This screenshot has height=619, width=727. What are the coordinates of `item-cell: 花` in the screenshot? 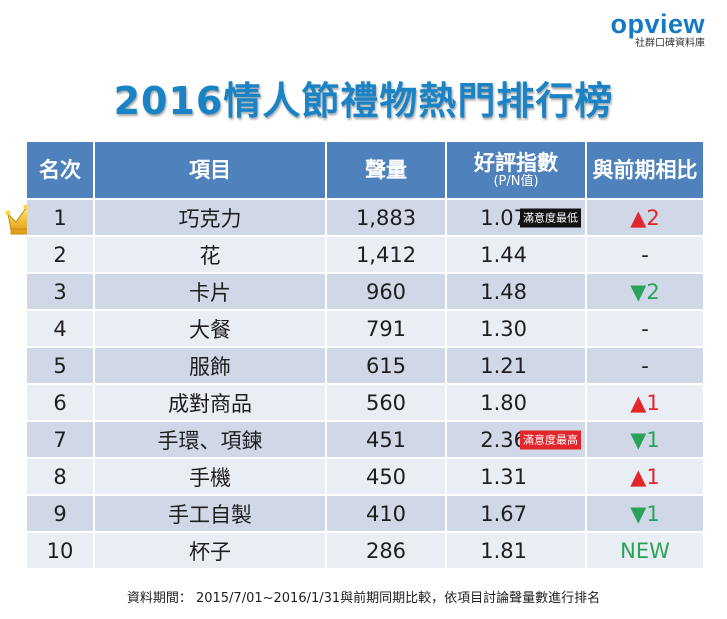 It's located at (211, 254).